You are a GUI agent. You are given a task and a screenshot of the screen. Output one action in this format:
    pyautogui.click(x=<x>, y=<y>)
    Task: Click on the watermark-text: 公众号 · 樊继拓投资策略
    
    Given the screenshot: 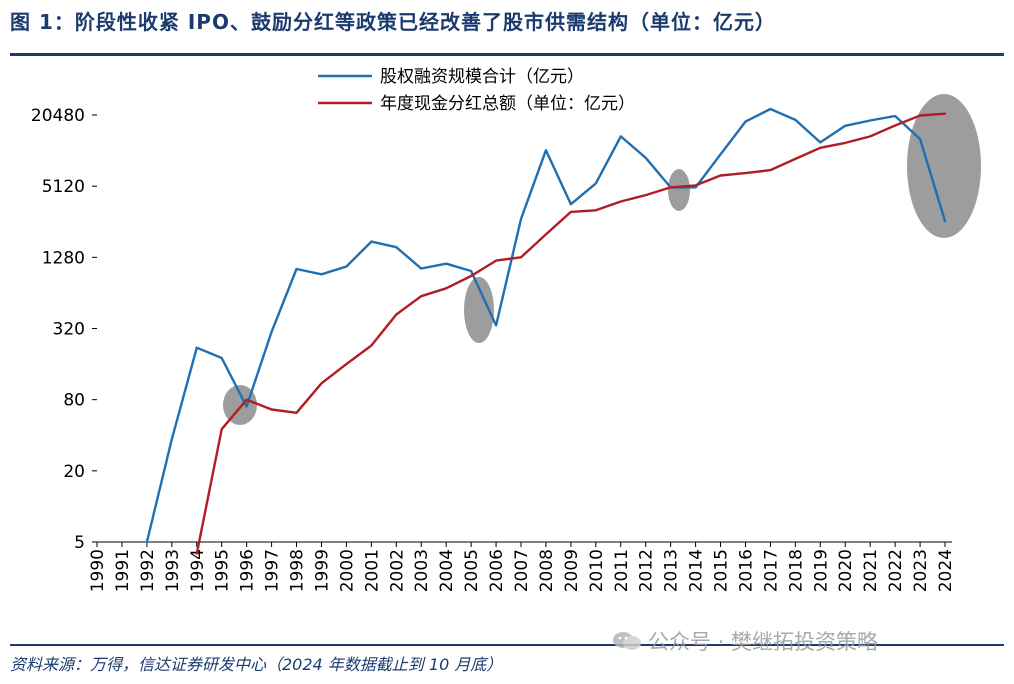 What is the action you would take?
    pyautogui.click(x=763, y=642)
    